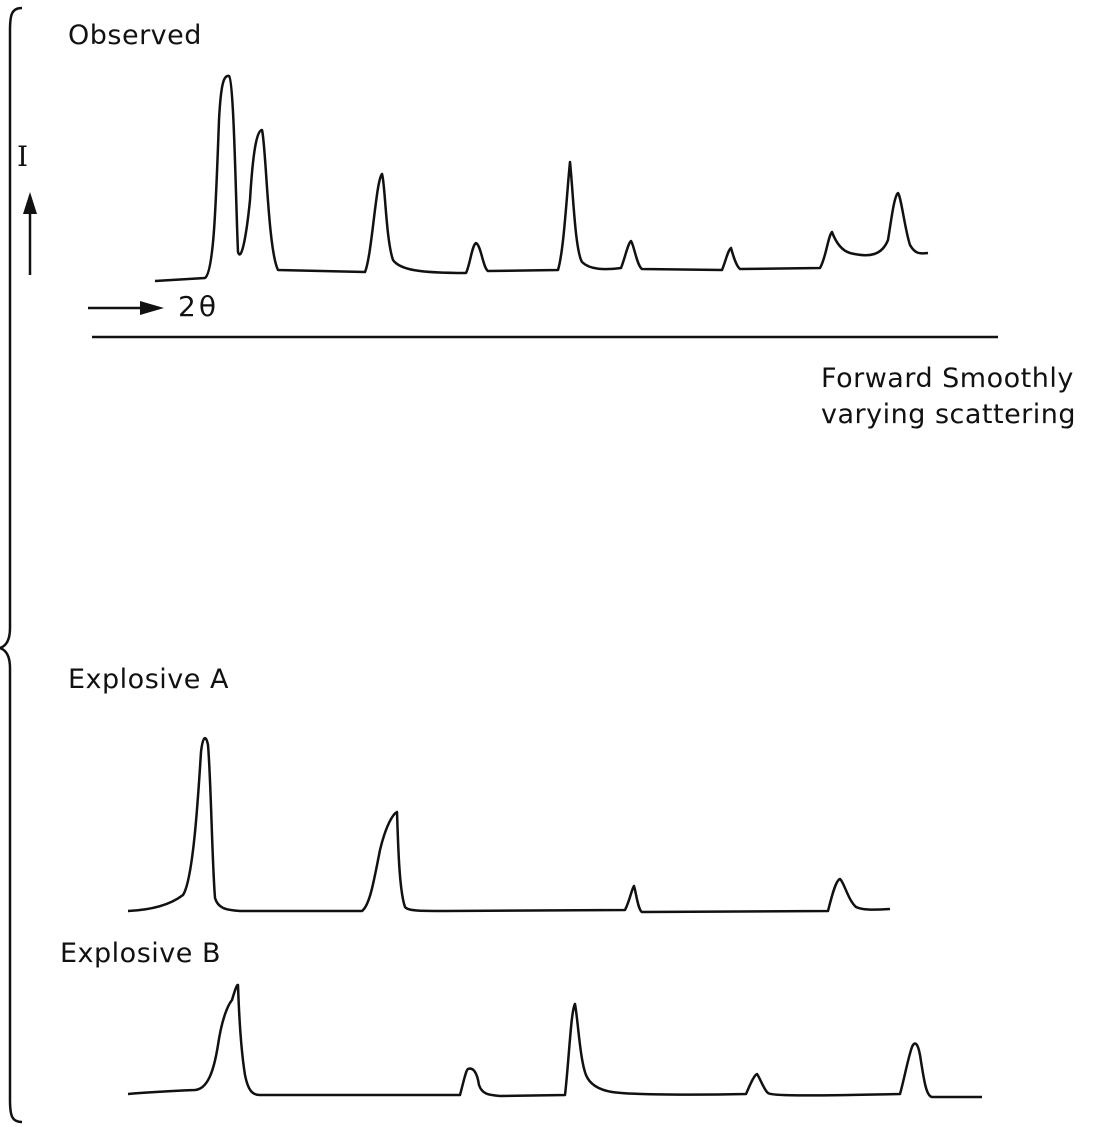  I want to click on forward-scattering-label-line1: Forward Smoothly, so click(947, 378).